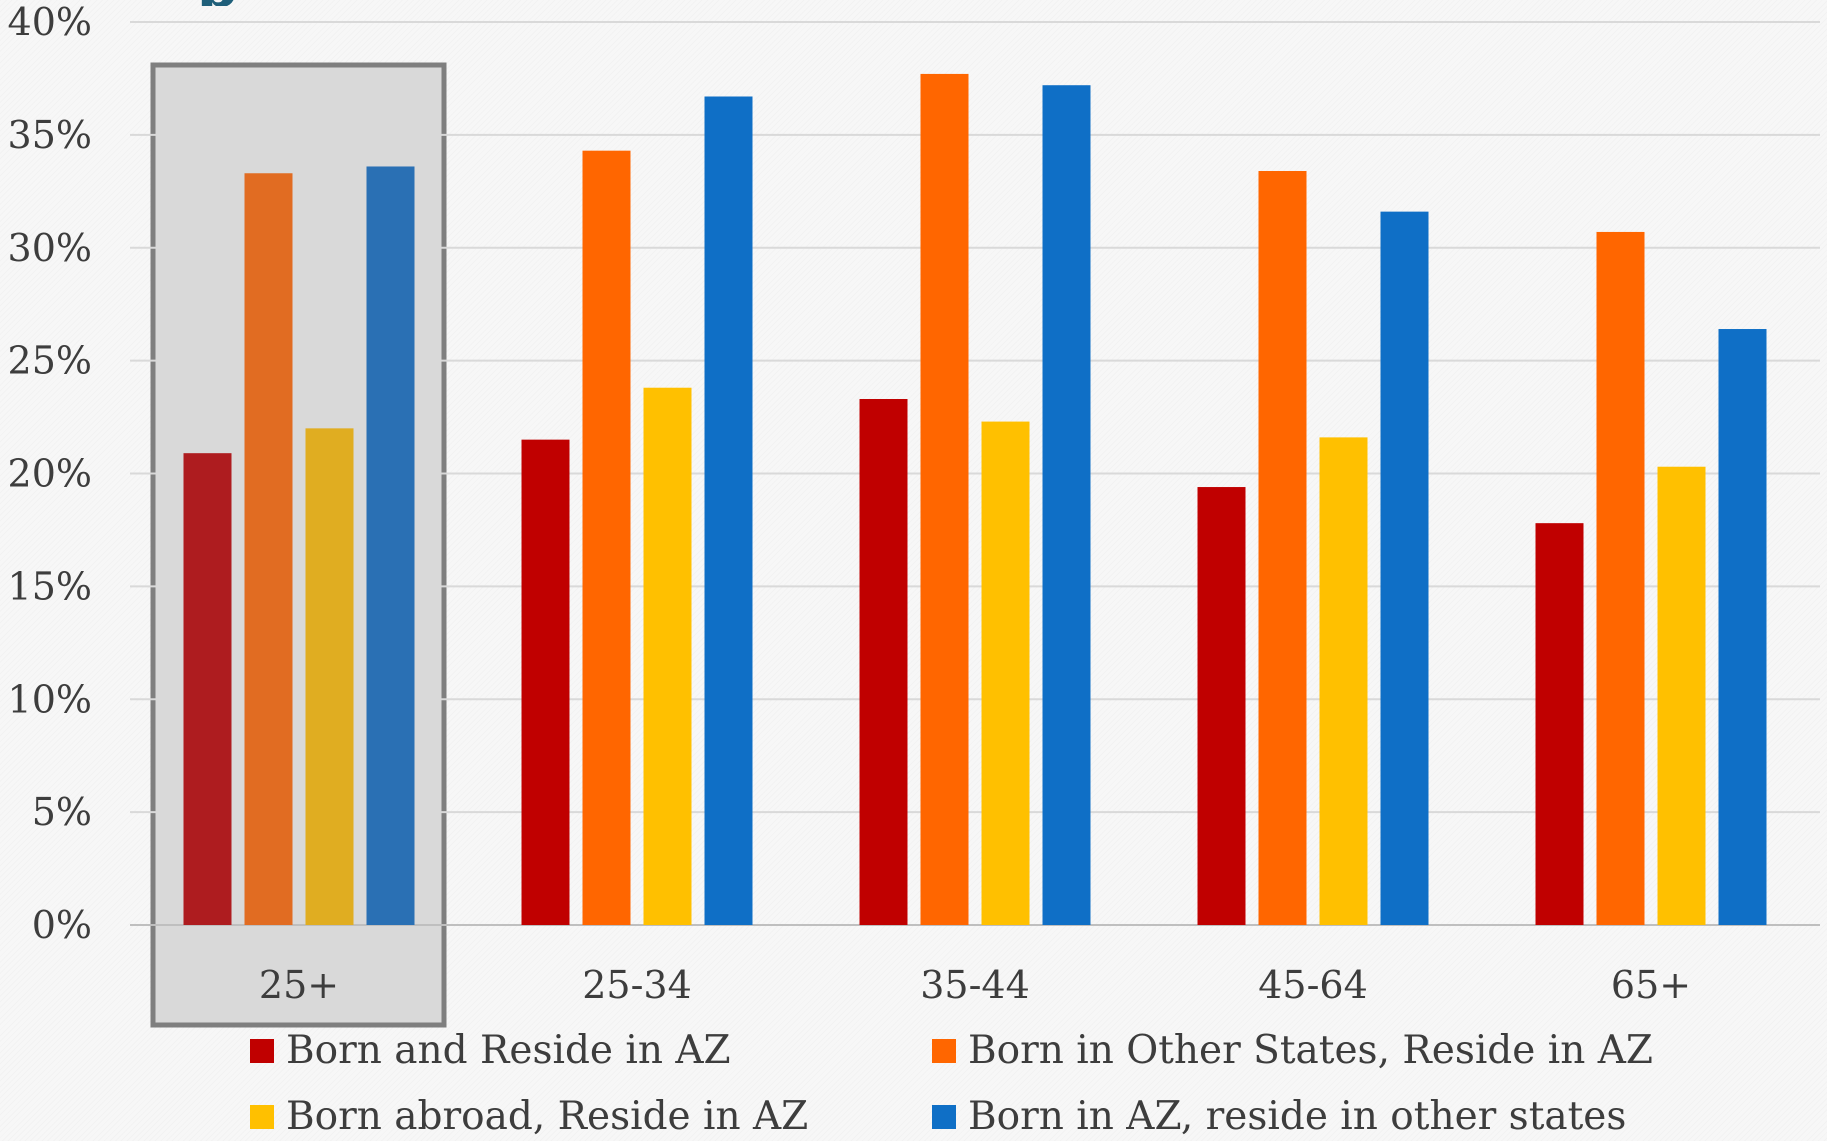 Image resolution: width=1827 pixels, height=1141 pixels. Describe the element at coordinates (1313, 985) in the screenshot. I see `x-tick-label: 45-64` at that location.